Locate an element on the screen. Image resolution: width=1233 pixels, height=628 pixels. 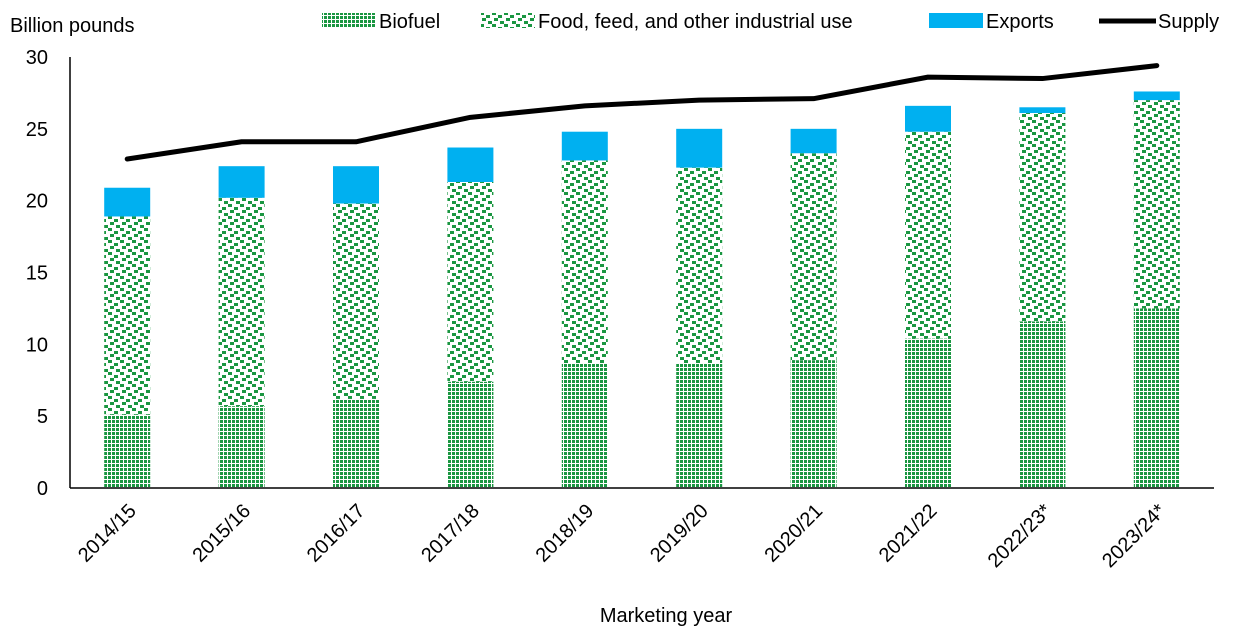
y-tick-label: 30 is located at coordinates (37, 58).